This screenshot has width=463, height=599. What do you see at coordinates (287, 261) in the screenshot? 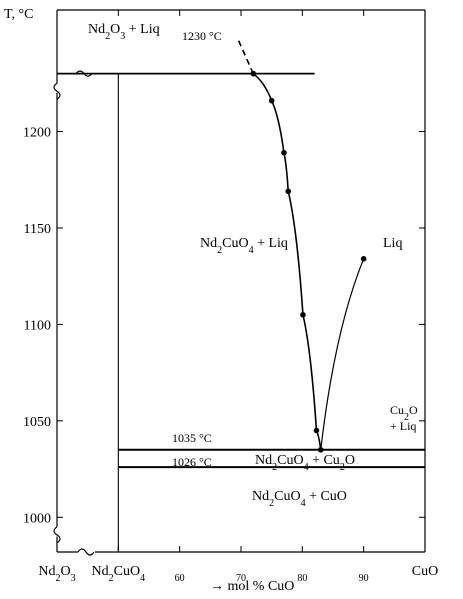
I see `liquidus-left-branch` at bounding box center [287, 261].